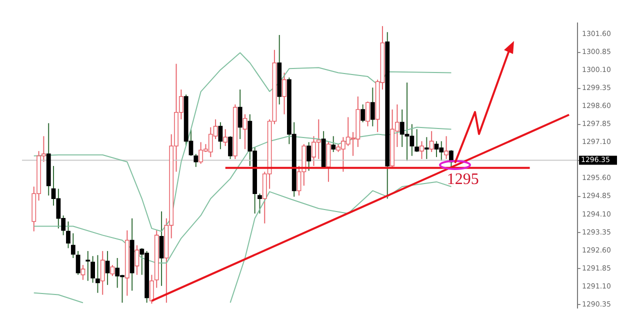 This screenshot has width=632, height=329. Describe the element at coordinates (462, 179) in the screenshot. I see `annotation: 1295` at that location.